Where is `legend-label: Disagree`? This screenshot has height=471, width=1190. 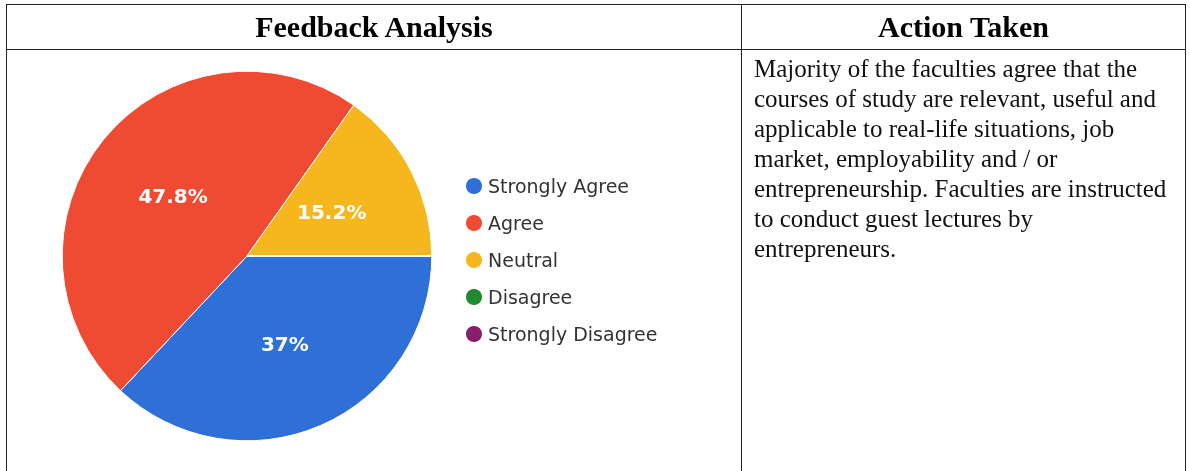 legend-label: Disagree is located at coordinates (530, 297).